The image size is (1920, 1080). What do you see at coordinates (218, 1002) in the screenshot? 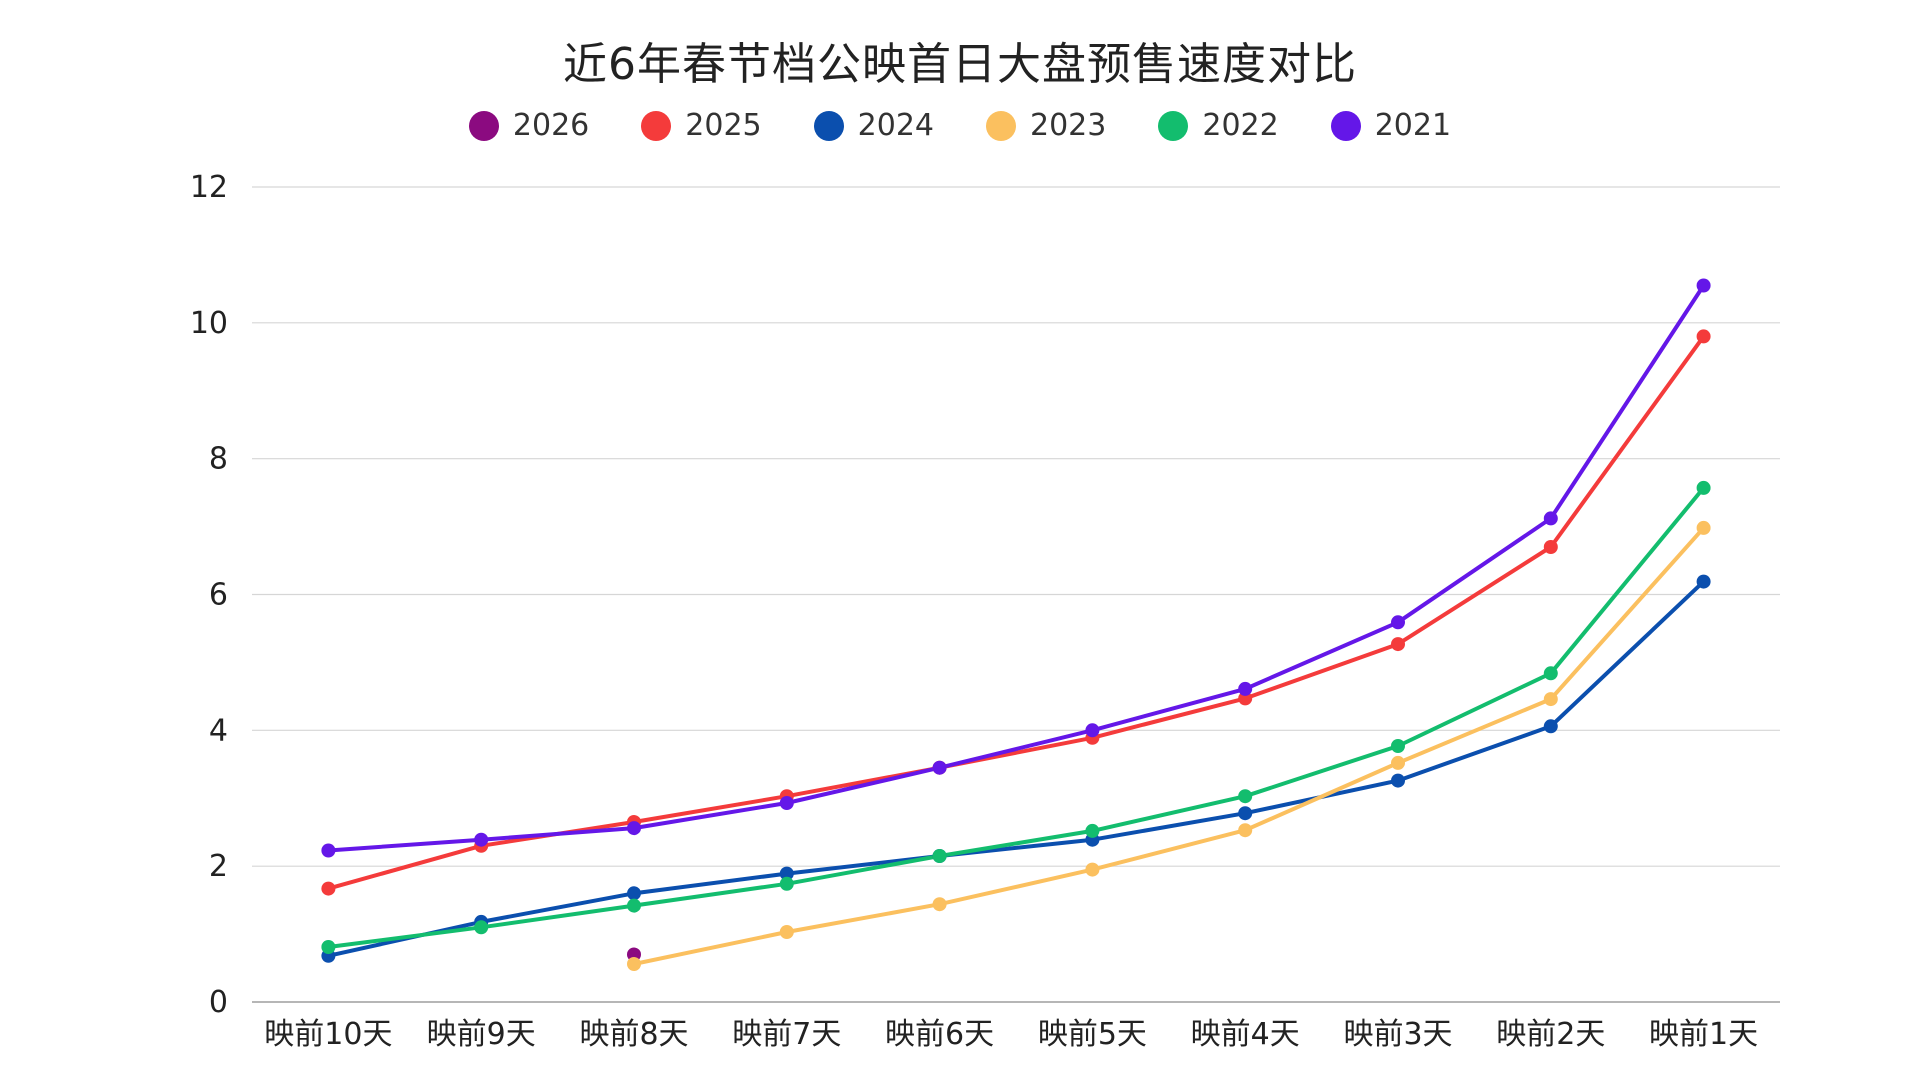
I see `y-tick-label-0: 0` at bounding box center [218, 1002].